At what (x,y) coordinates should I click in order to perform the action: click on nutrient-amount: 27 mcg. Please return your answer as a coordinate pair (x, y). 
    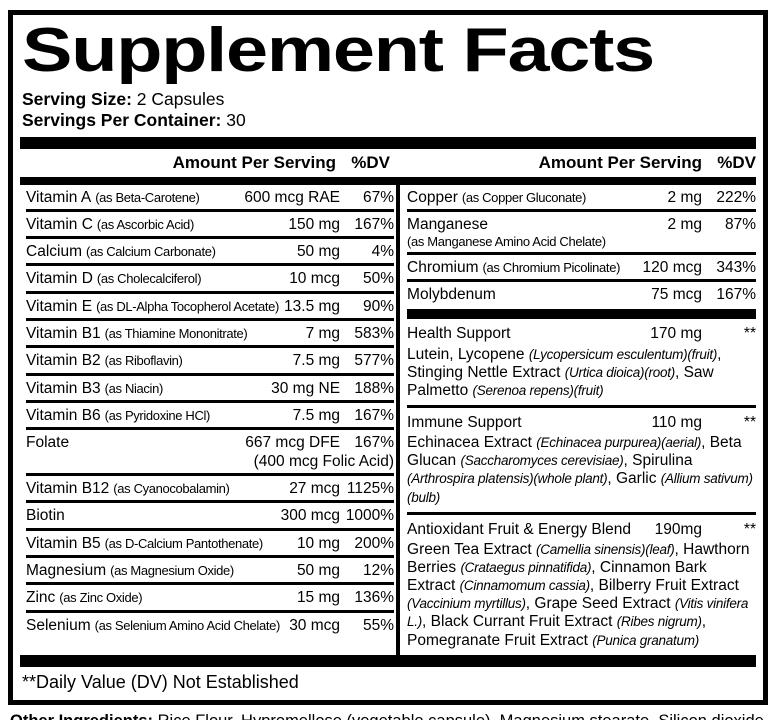
    Looking at the image, I should click on (315, 489).